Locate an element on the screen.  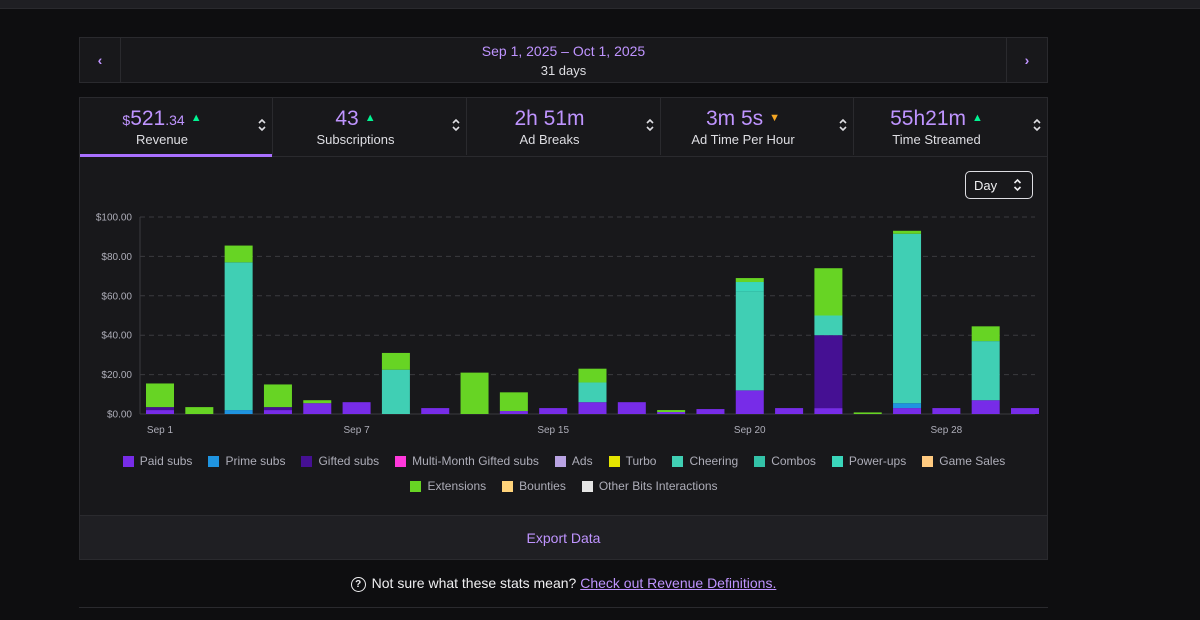
y-tick-label: $20.00 is located at coordinates (116, 375).